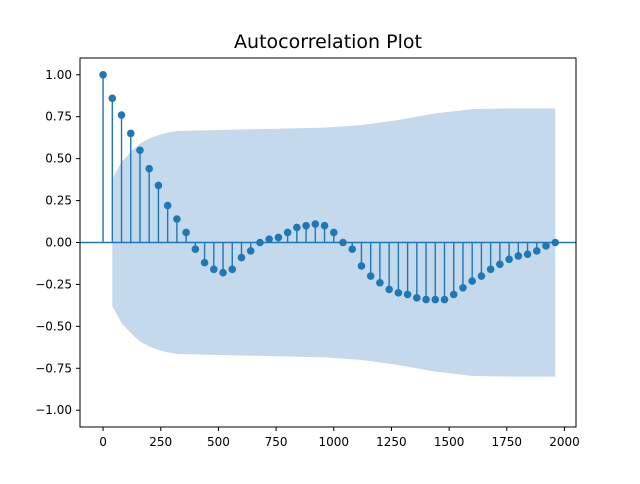 This screenshot has height=484, width=640. Describe the element at coordinates (276, 442) in the screenshot. I see `x-tick-label: 750` at that location.